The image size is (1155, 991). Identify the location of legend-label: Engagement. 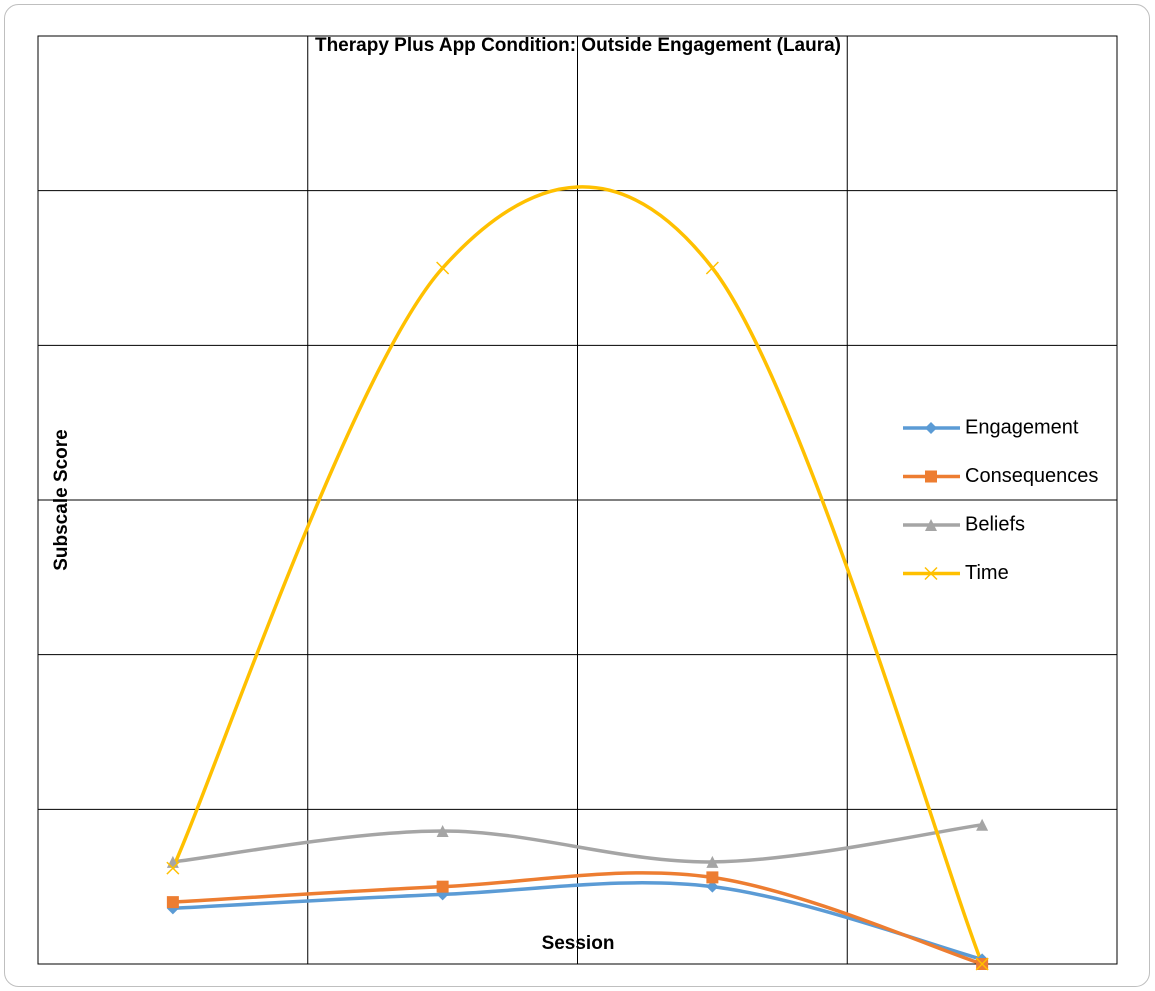
(1022, 427).